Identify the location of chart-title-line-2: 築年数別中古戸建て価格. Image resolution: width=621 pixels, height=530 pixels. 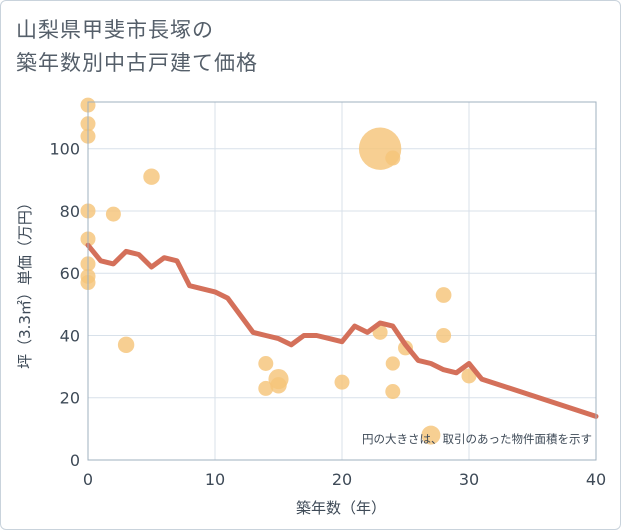
(137, 63).